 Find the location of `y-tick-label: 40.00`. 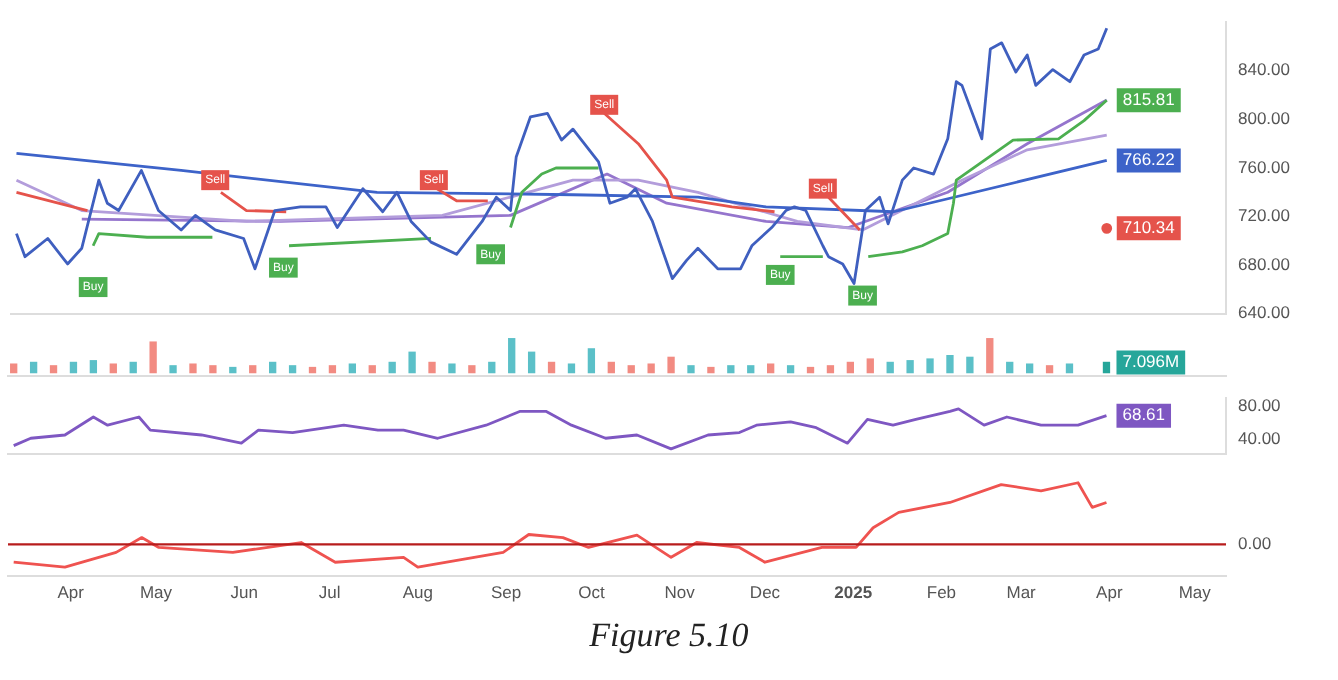

y-tick-label: 40.00 is located at coordinates (1260, 437).